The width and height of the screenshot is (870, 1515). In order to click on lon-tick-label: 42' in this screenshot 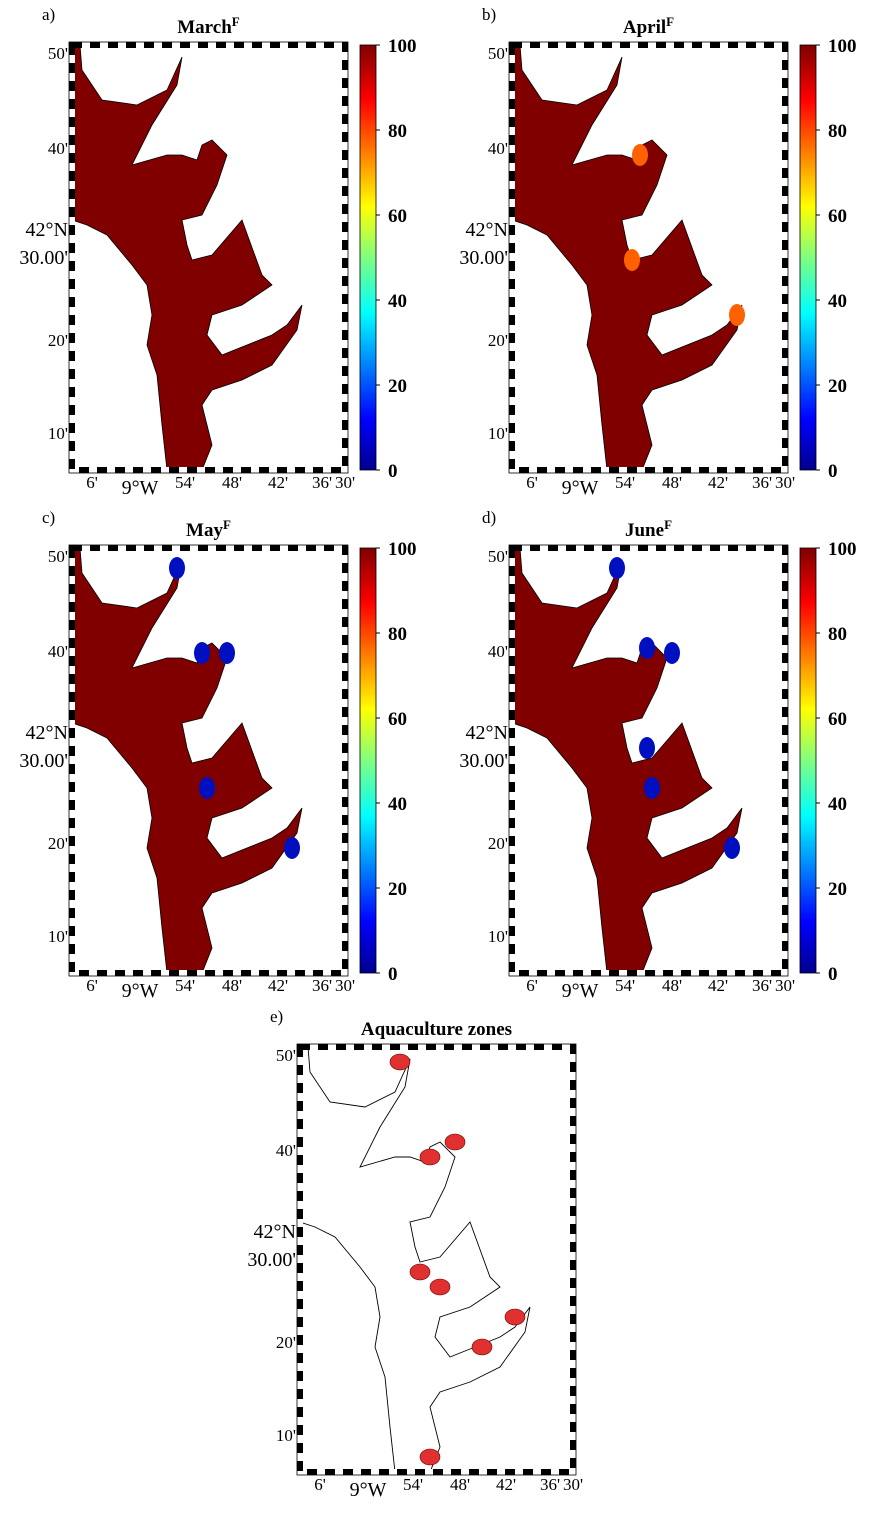, I will do `click(506, 1484)`.